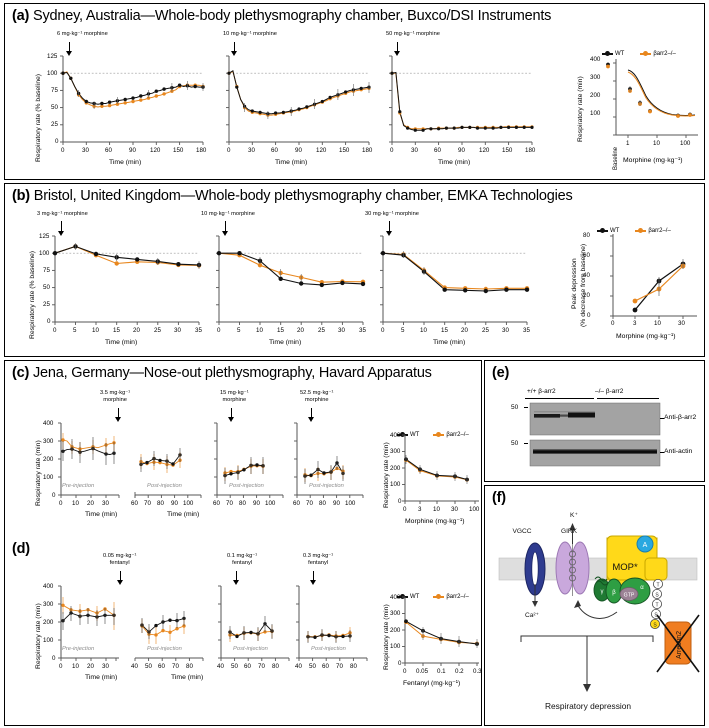 This screenshot has width=709, height=728. Describe the element at coordinates (403, 330) in the screenshot. I see `panel-b-xtick-3-5: 5` at that location.